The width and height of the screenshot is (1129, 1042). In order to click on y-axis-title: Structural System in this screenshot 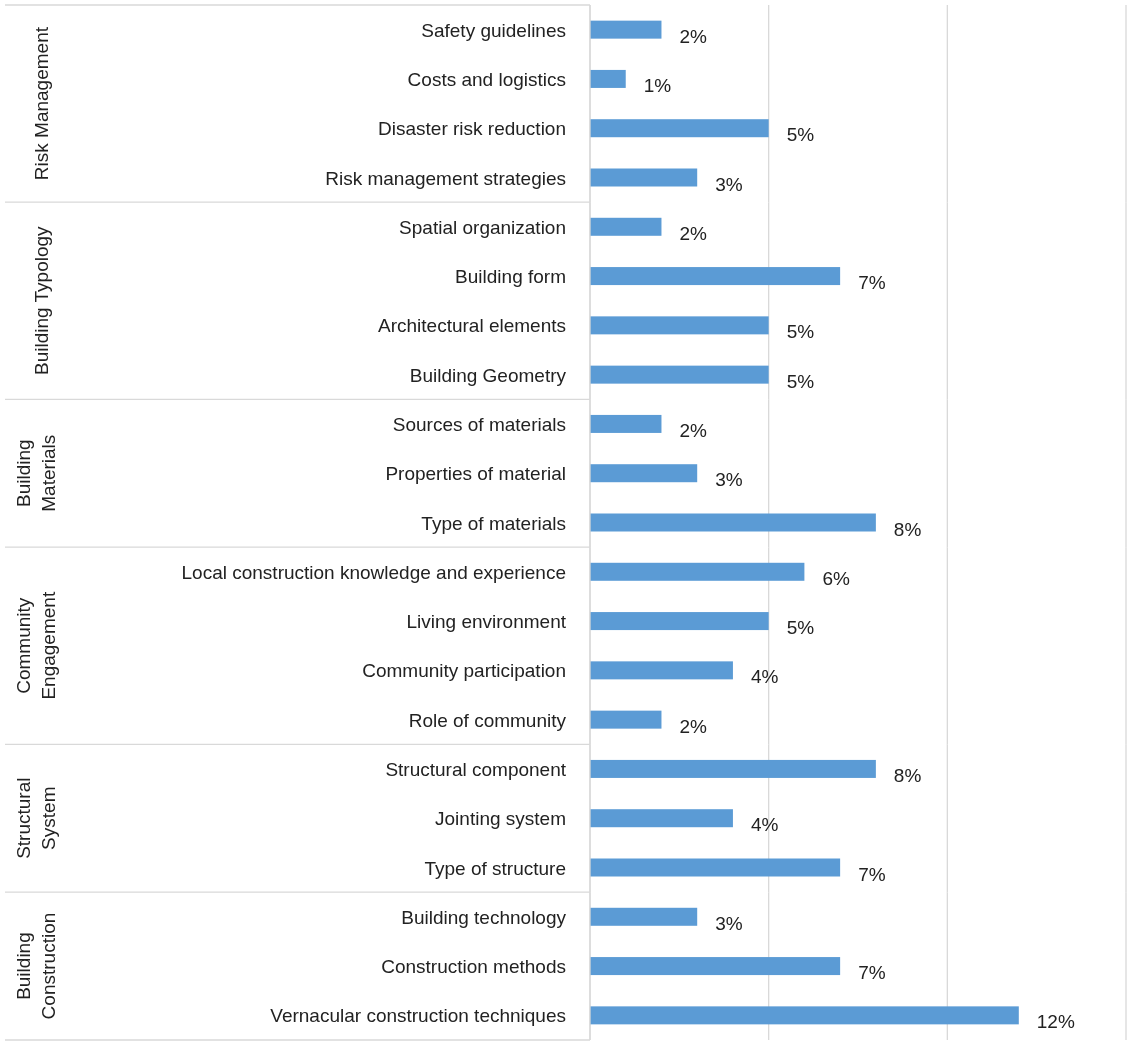, I will do `click(36, 818)`.